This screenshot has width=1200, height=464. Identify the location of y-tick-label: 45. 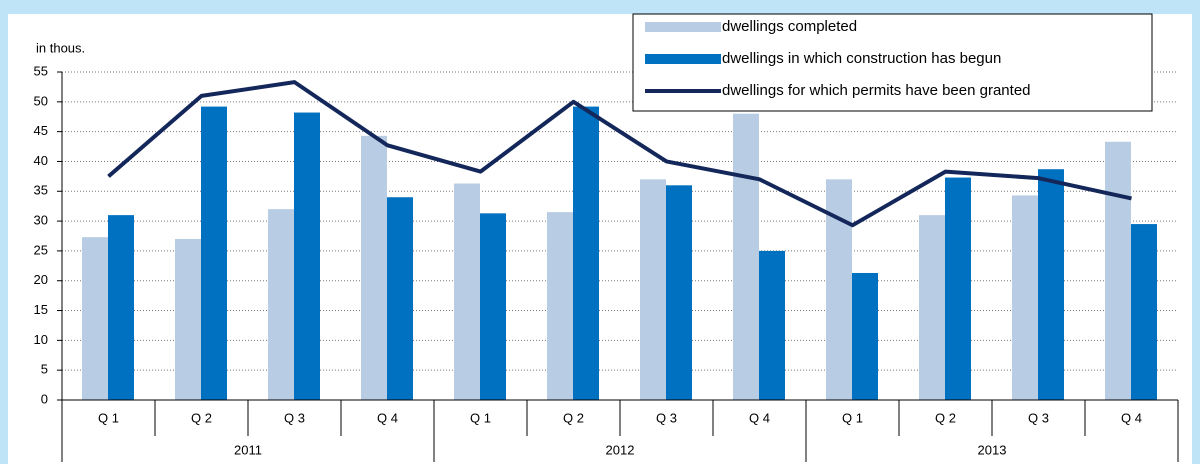
(41, 130).